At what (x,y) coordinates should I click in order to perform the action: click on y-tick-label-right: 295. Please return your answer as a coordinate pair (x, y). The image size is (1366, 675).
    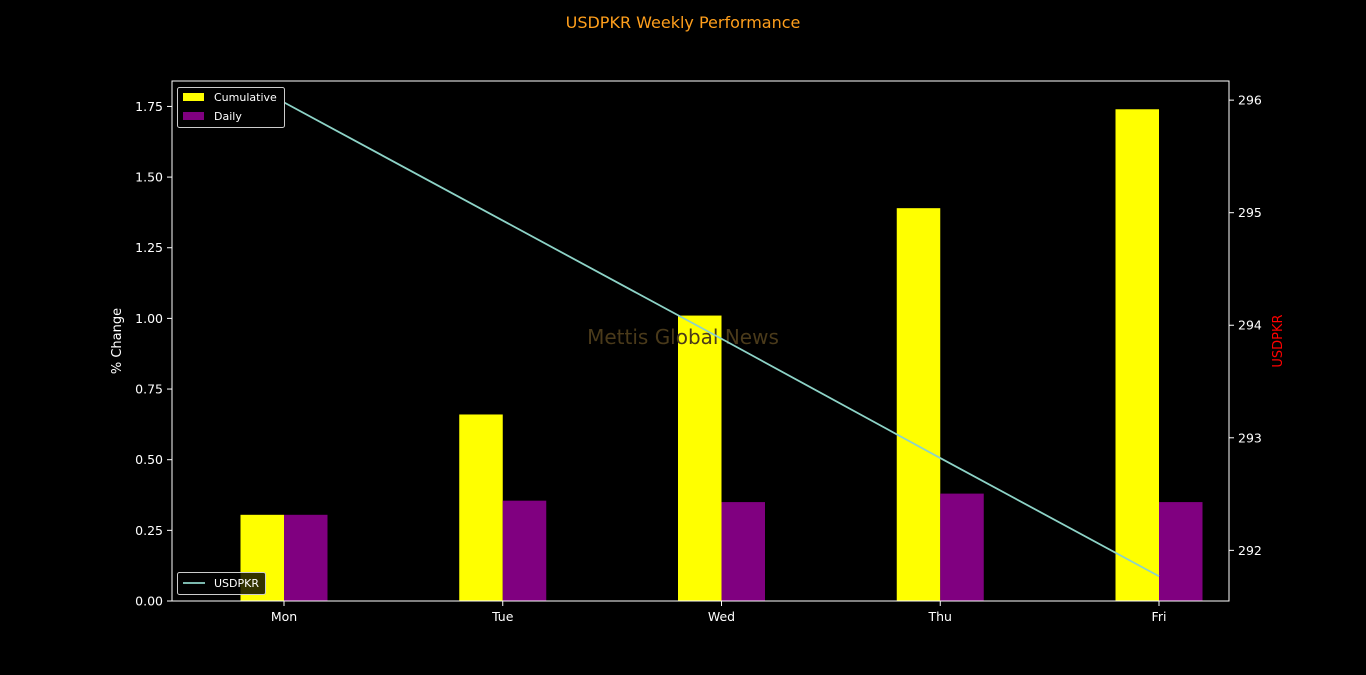
    Looking at the image, I should click on (1250, 212).